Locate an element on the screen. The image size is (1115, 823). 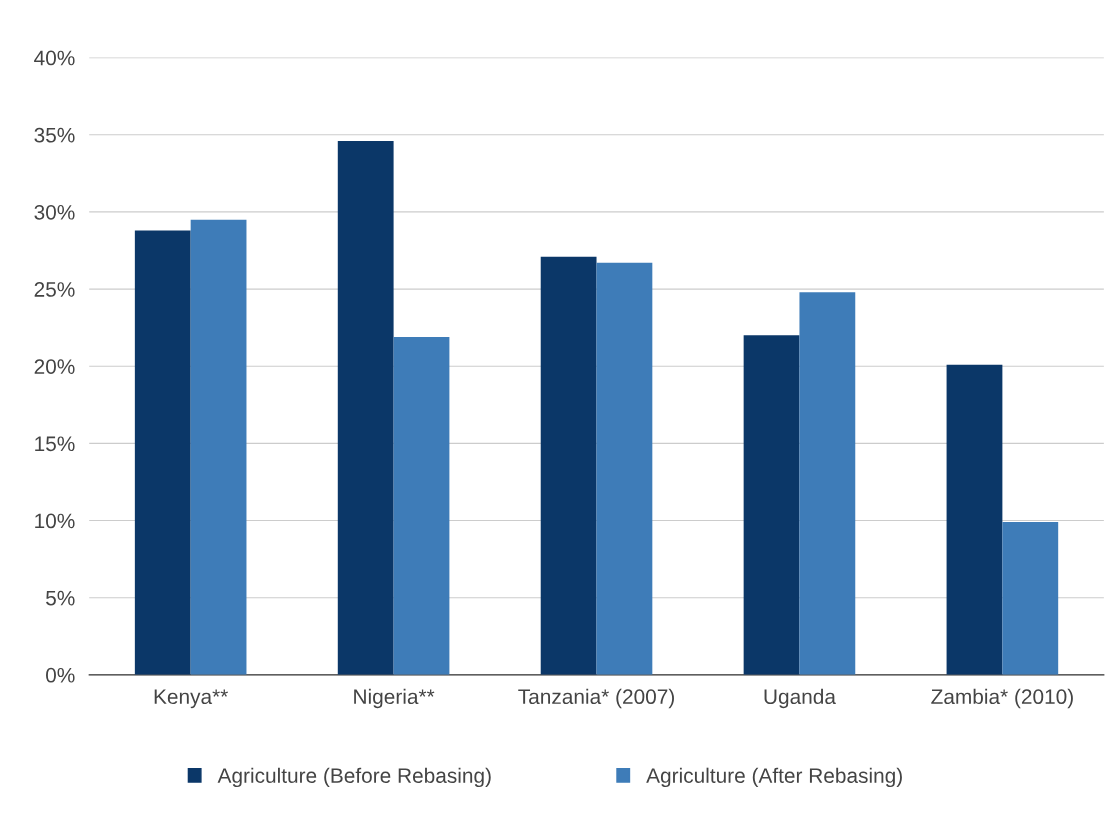
y-tick-label: 5% is located at coordinates (60, 598).